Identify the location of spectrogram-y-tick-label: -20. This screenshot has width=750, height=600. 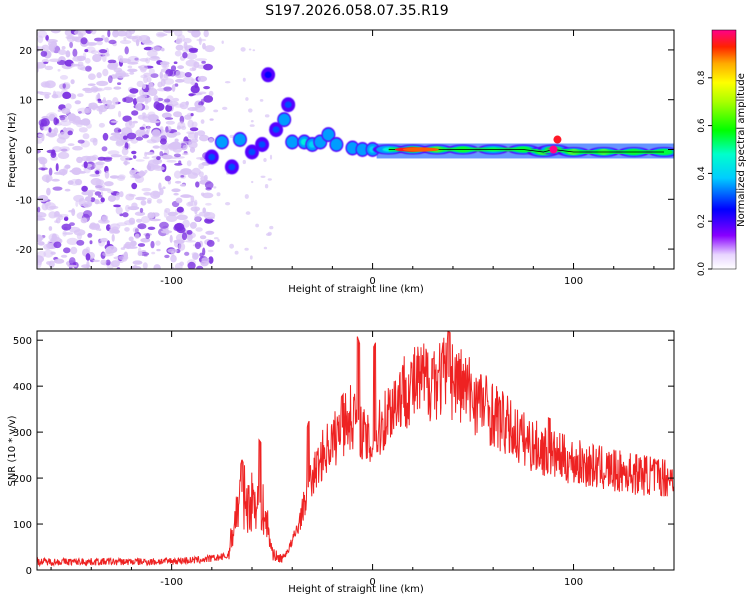
(24, 250).